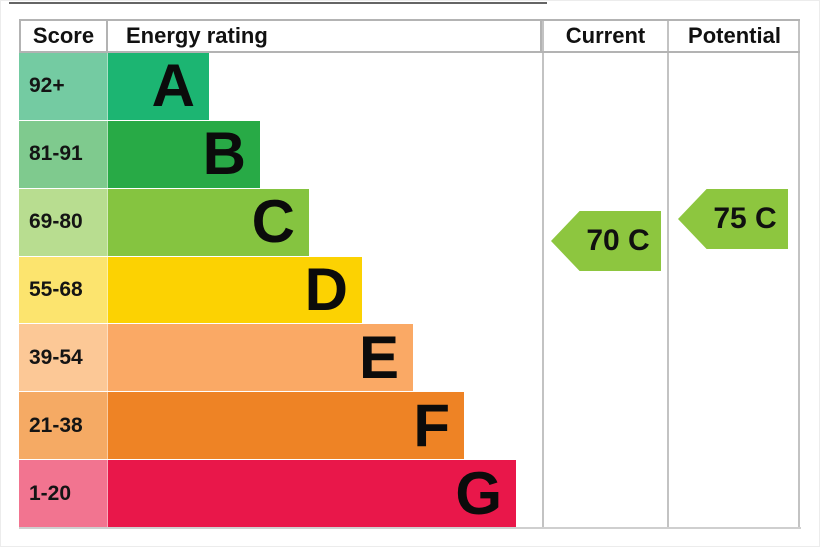 This screenshot has height=547, width=820. What do you see at coordinates (605, 273) in the screenshot?
I see `current-column` at bounding box center [605, 273].